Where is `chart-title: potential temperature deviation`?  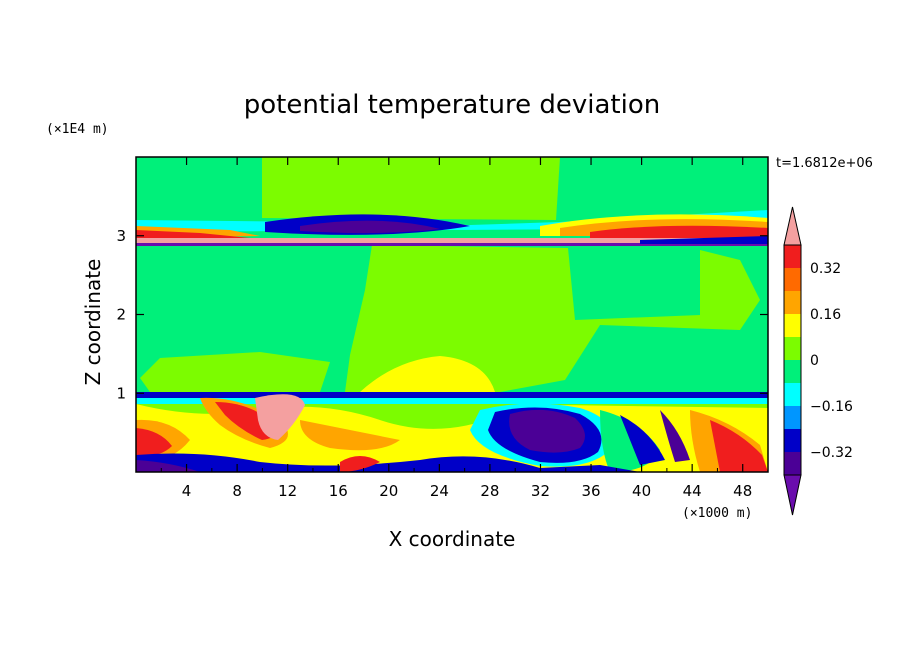 chart-title: potential temperature deviation is located at coordinates (452, 105).